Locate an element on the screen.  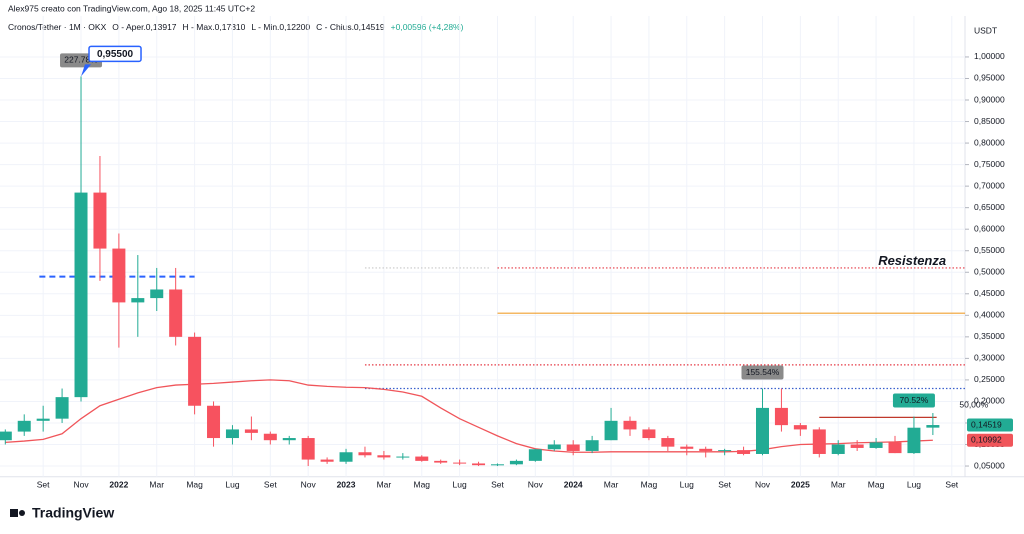
annotation-box is located at coordinates (913, 400).